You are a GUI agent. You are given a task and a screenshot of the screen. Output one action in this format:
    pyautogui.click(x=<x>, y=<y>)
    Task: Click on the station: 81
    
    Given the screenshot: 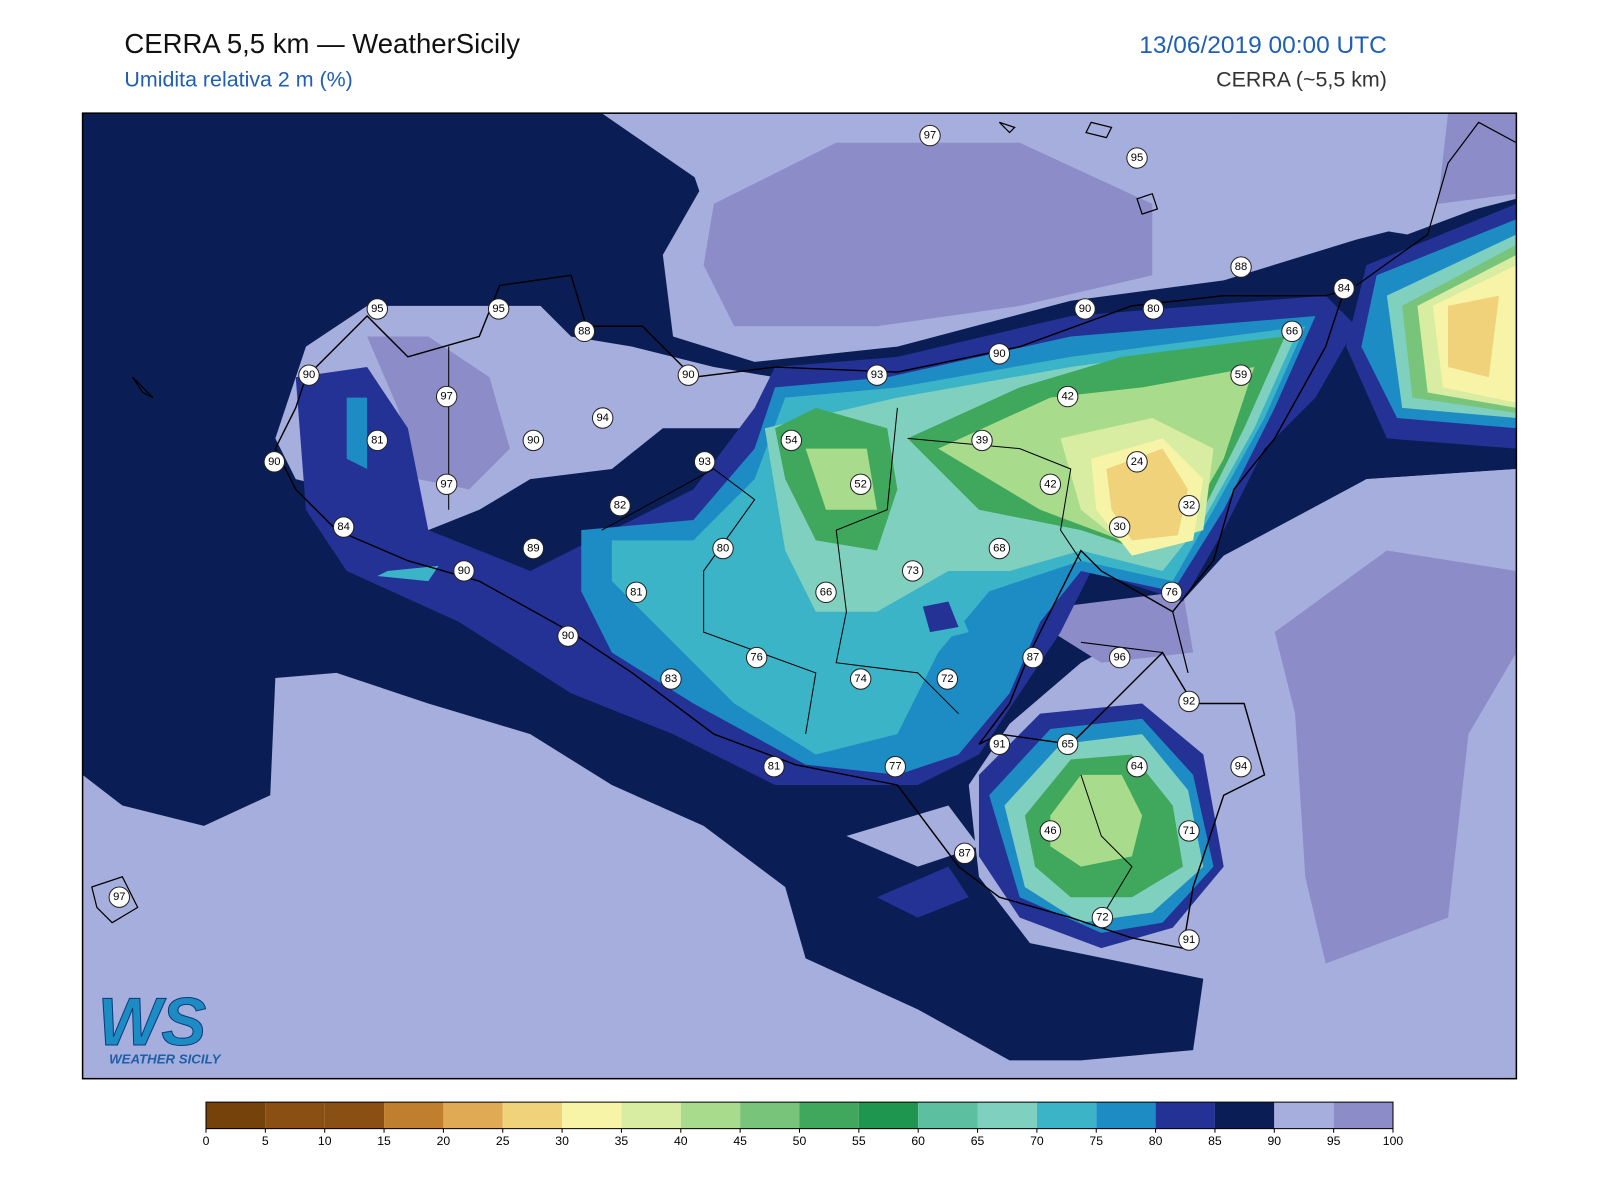 What is the action you would take?
    pyautogui.click(x=377, y=440)
    